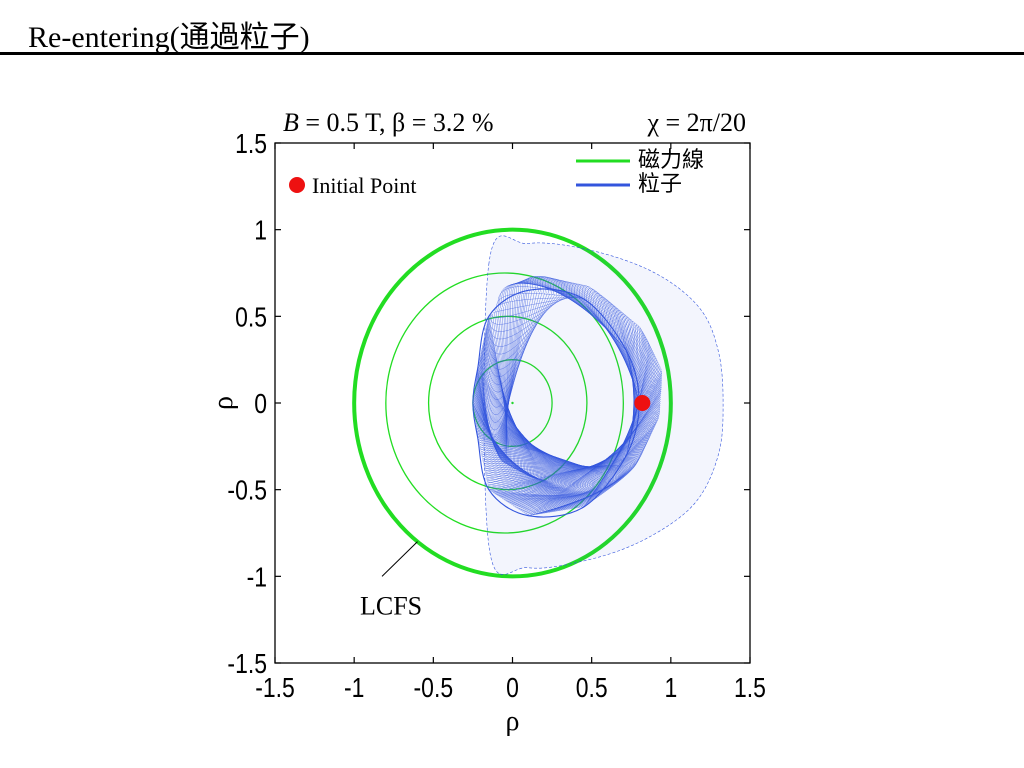 The image size is (1024, 768). I want to click on lcfs-surface, so click(512, 403).